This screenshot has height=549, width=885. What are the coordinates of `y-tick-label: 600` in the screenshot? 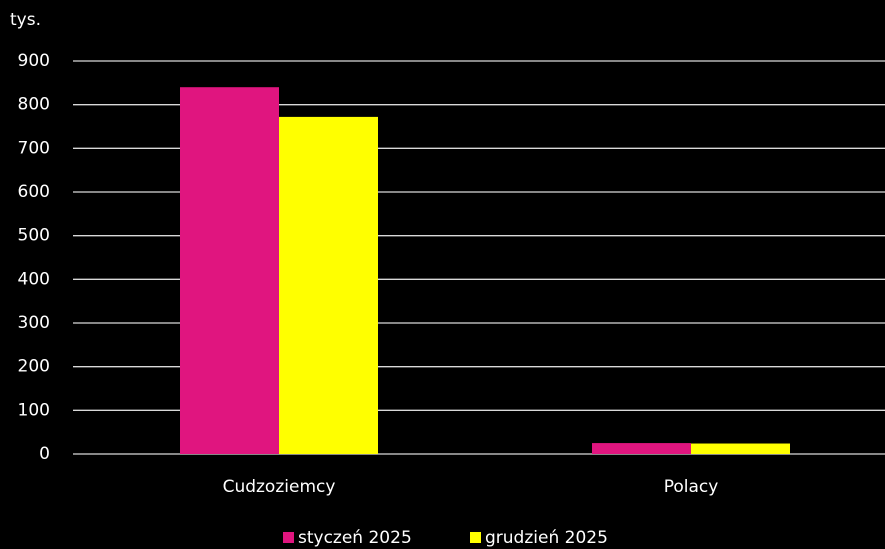 It's located at (34, 192).